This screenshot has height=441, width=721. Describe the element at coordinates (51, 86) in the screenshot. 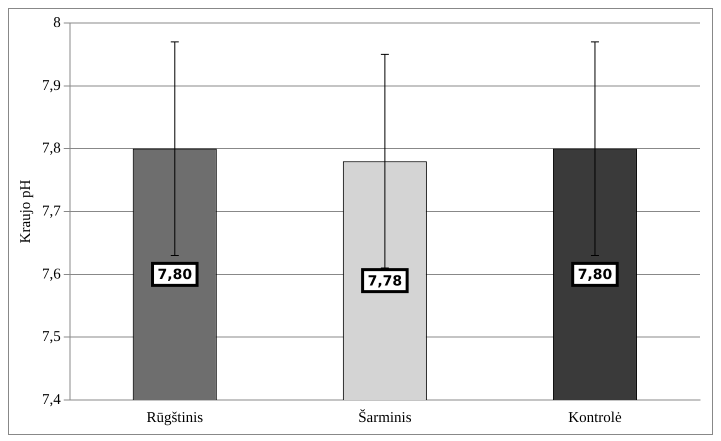

I see `y-tick-label: 7,9` at that location.